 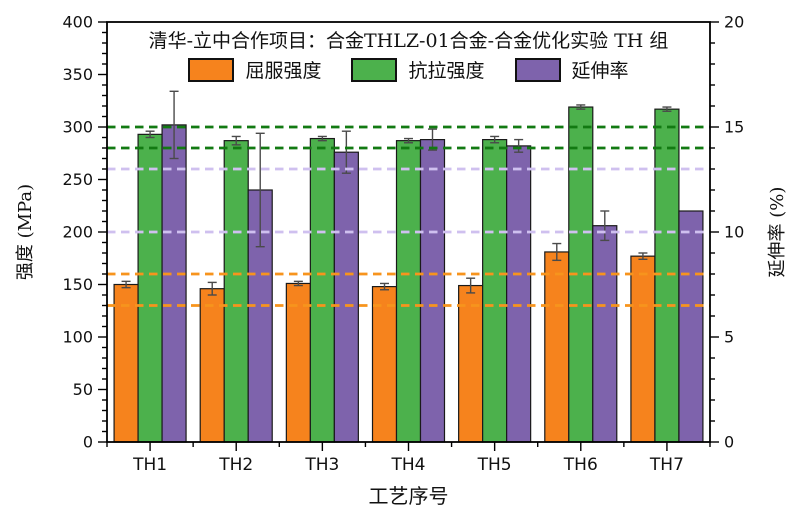 I want to click on right-axis-tick-label: 0, so click(x=729, y=442).